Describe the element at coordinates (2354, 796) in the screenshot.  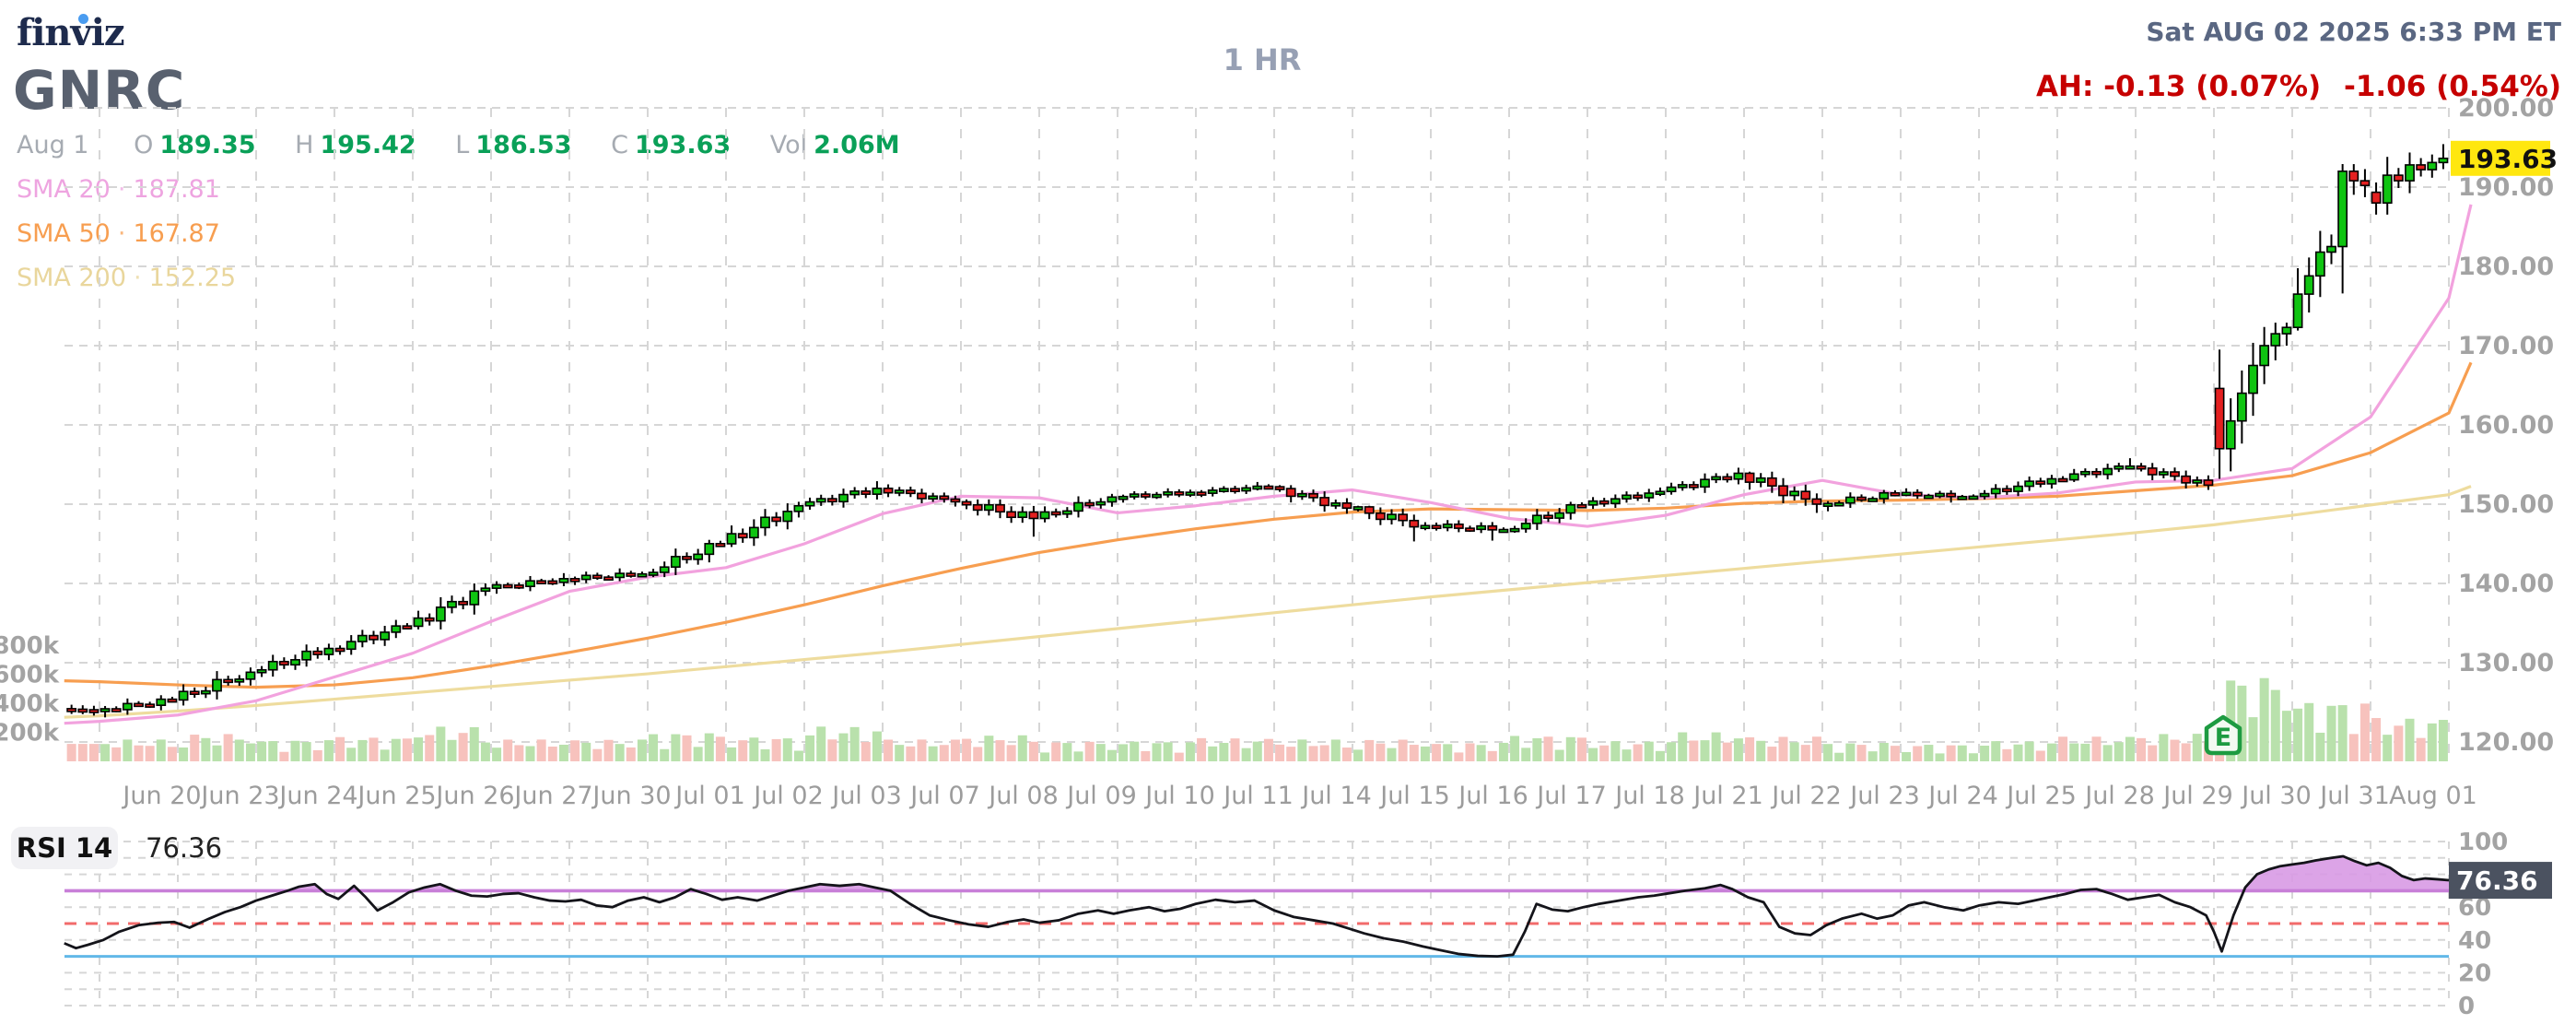
I see `svg-text: Jul 31` at that location.